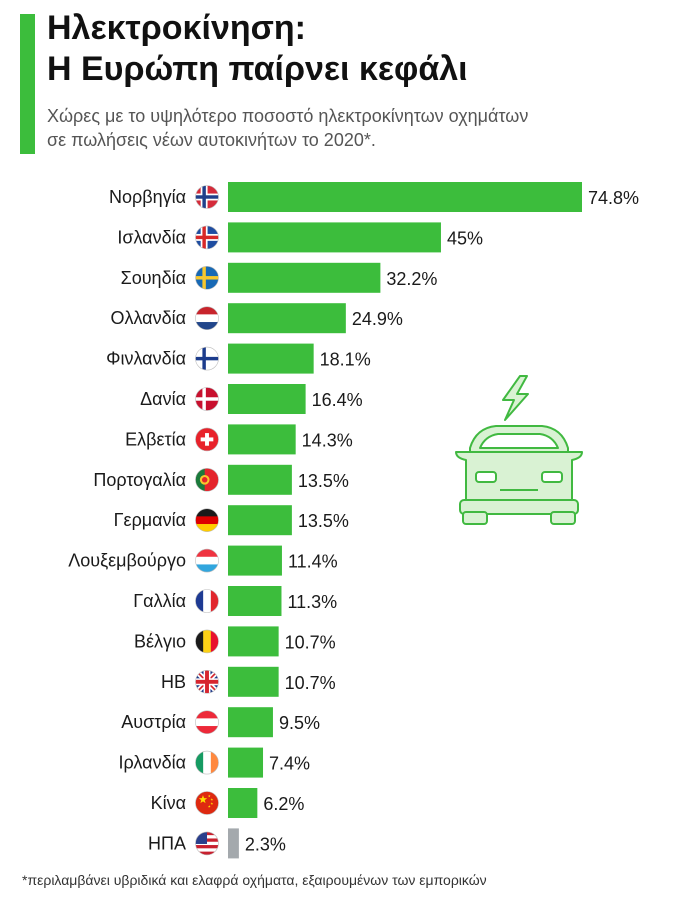 The image size is (680, 906). I want to click on value-label: 11.4%, so click(313, 562).